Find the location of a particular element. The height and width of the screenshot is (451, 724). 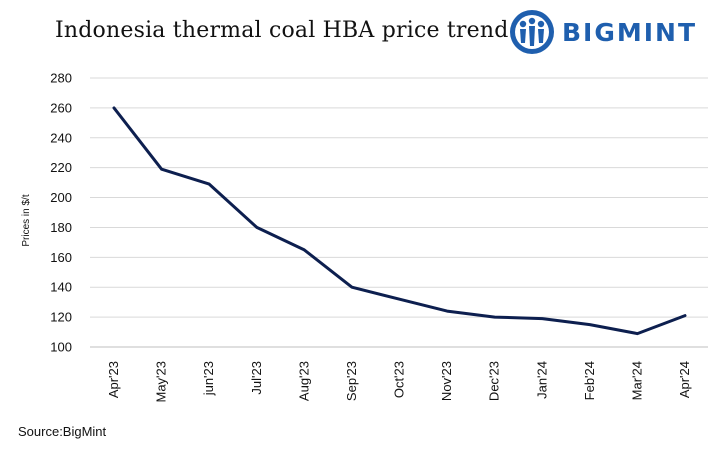

logo-text: BIGMINT is located at coordinates (630, 32).